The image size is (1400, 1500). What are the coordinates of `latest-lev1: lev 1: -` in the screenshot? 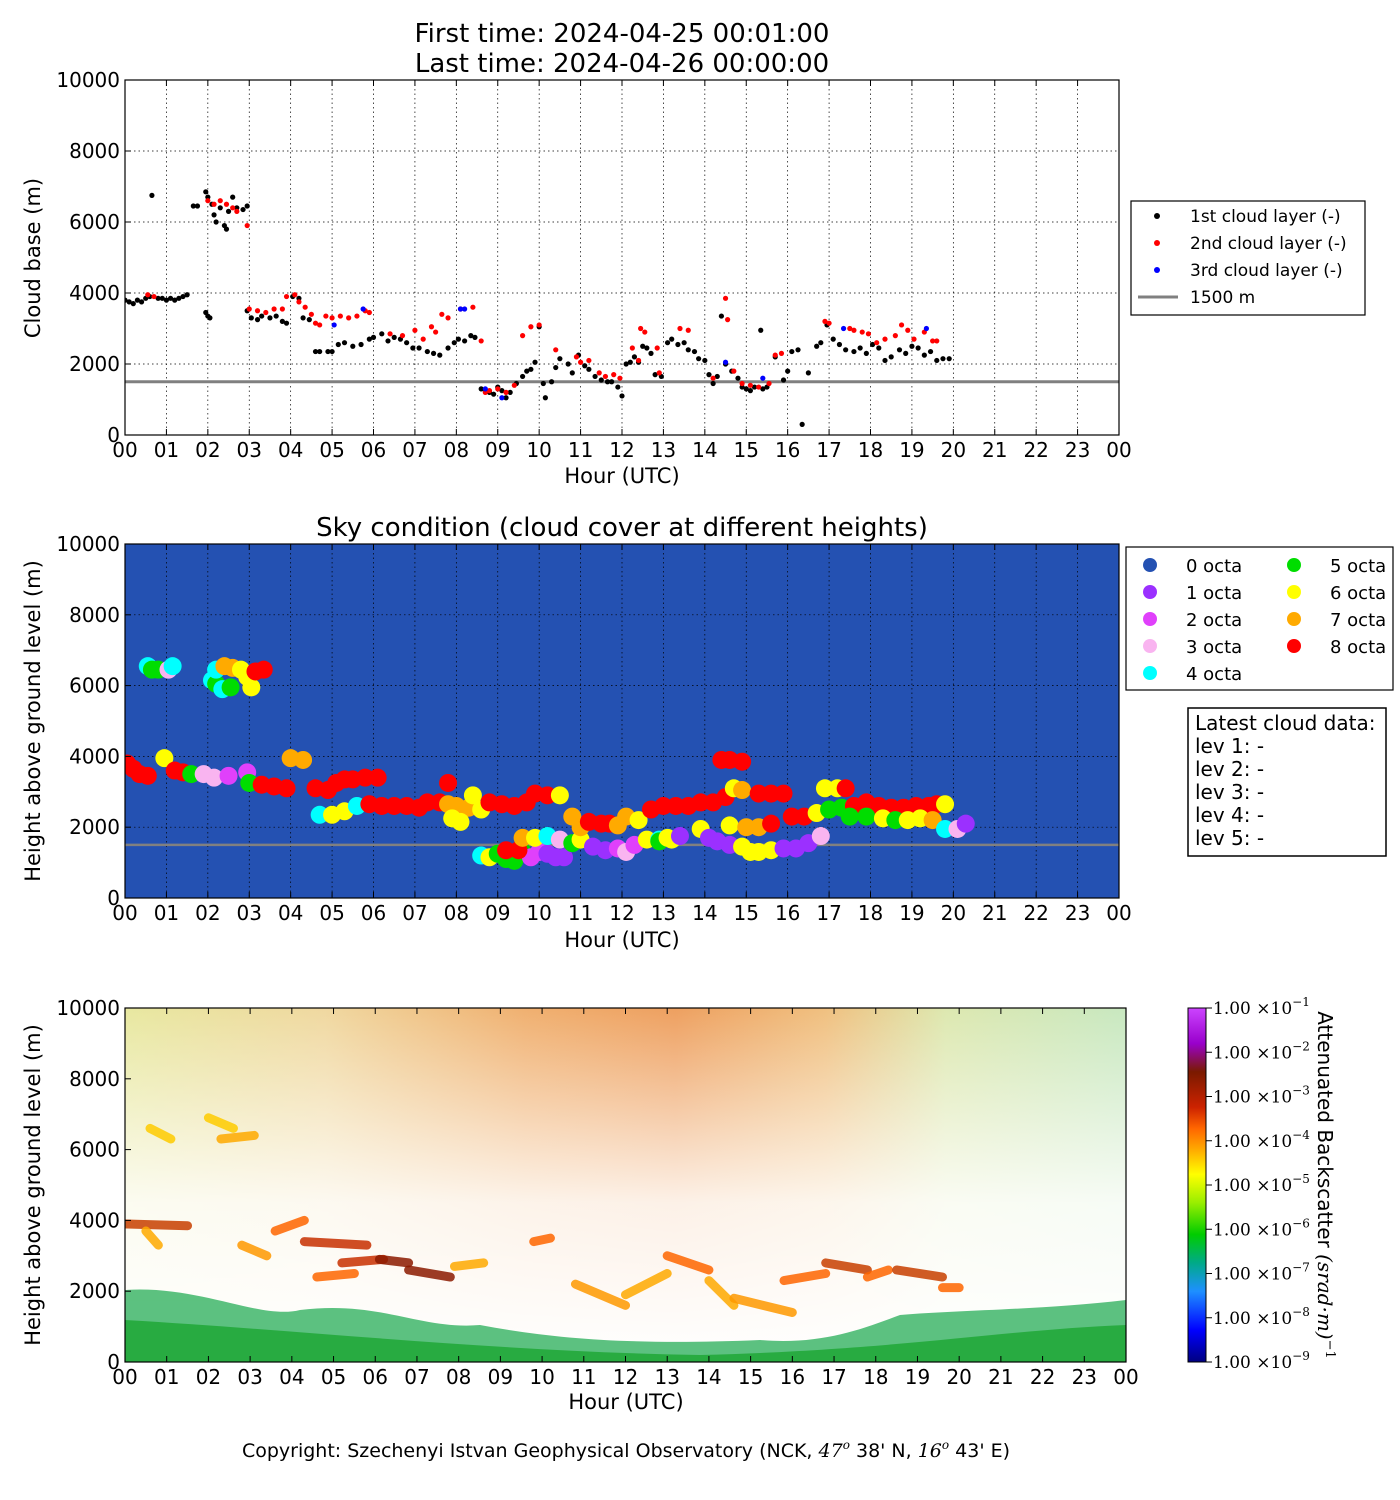 It's located at (1229, 746).